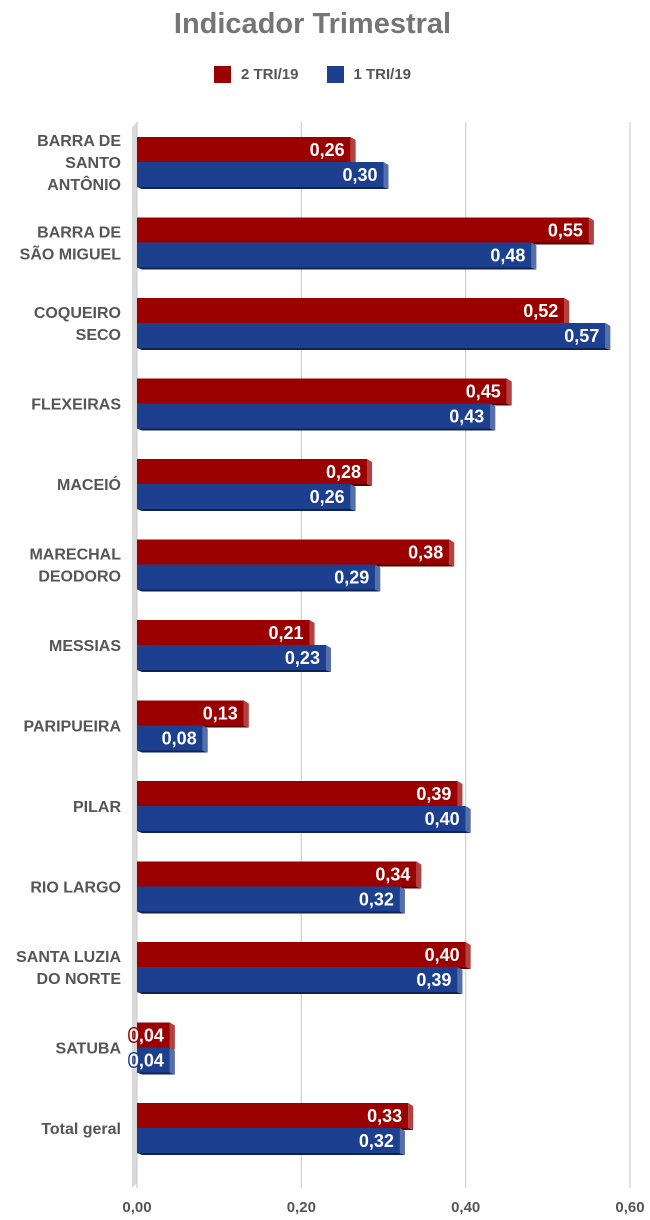 The width and height of the screenshot is (650, 1220). What do you see at coordinates (179, 739) in the screenshot?
I see `bar-value-label: 0,08` at bounding box center [179, 739].